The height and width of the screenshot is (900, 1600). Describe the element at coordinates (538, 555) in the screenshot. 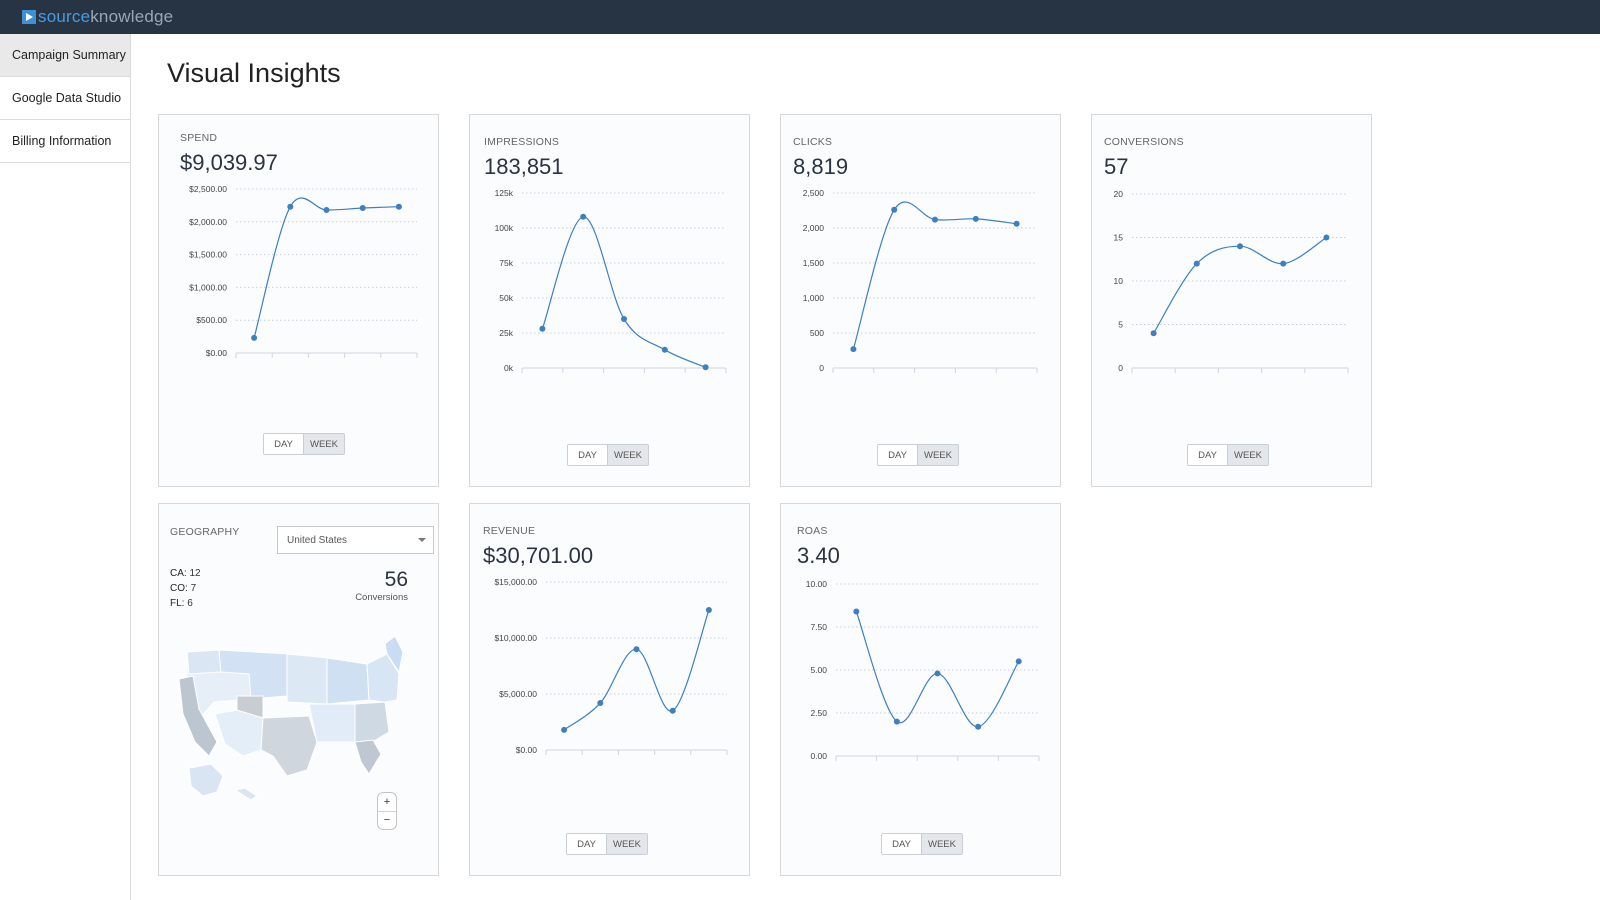

I see `revenue-value: $30,701.00` at that location.